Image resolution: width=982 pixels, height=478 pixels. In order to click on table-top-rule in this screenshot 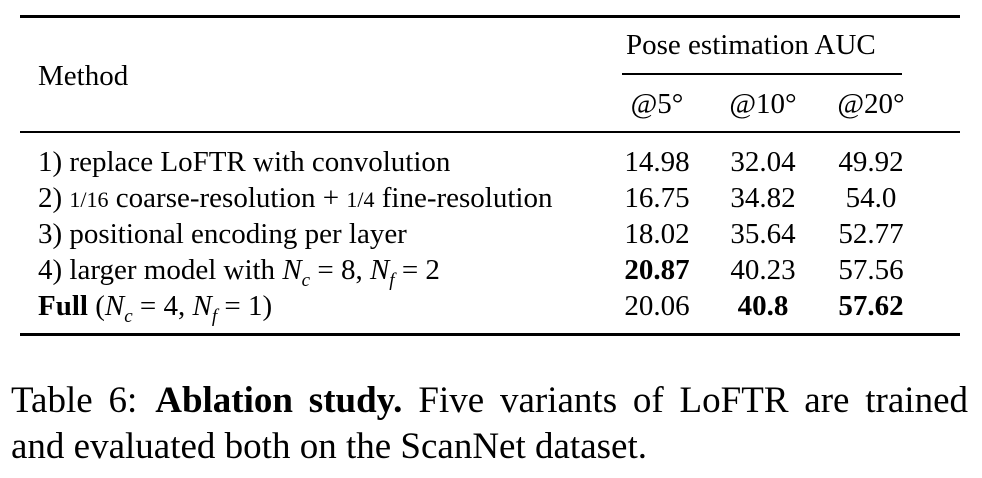, I will do `click(490, 16)`.